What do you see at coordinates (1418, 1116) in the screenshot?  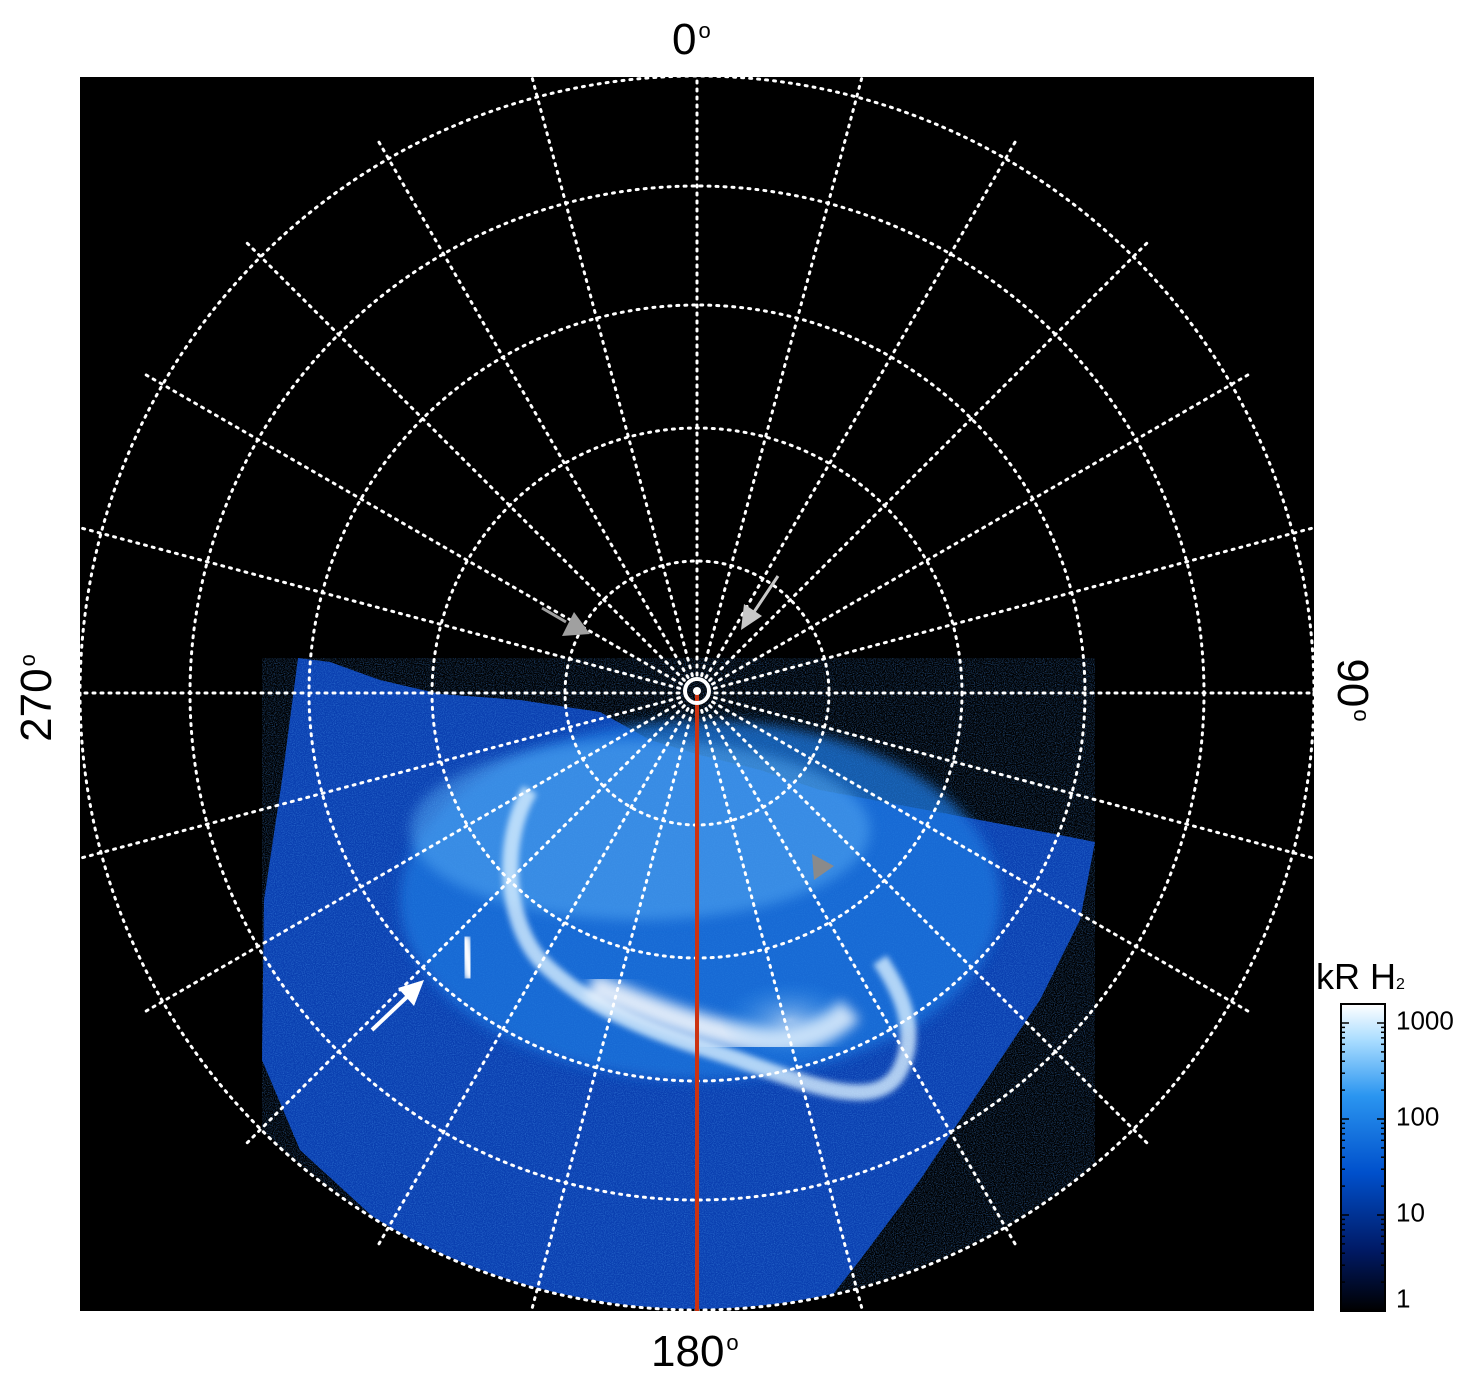 I see `colorbar-tick-label: 100` at bounding box center [1418, 1116].